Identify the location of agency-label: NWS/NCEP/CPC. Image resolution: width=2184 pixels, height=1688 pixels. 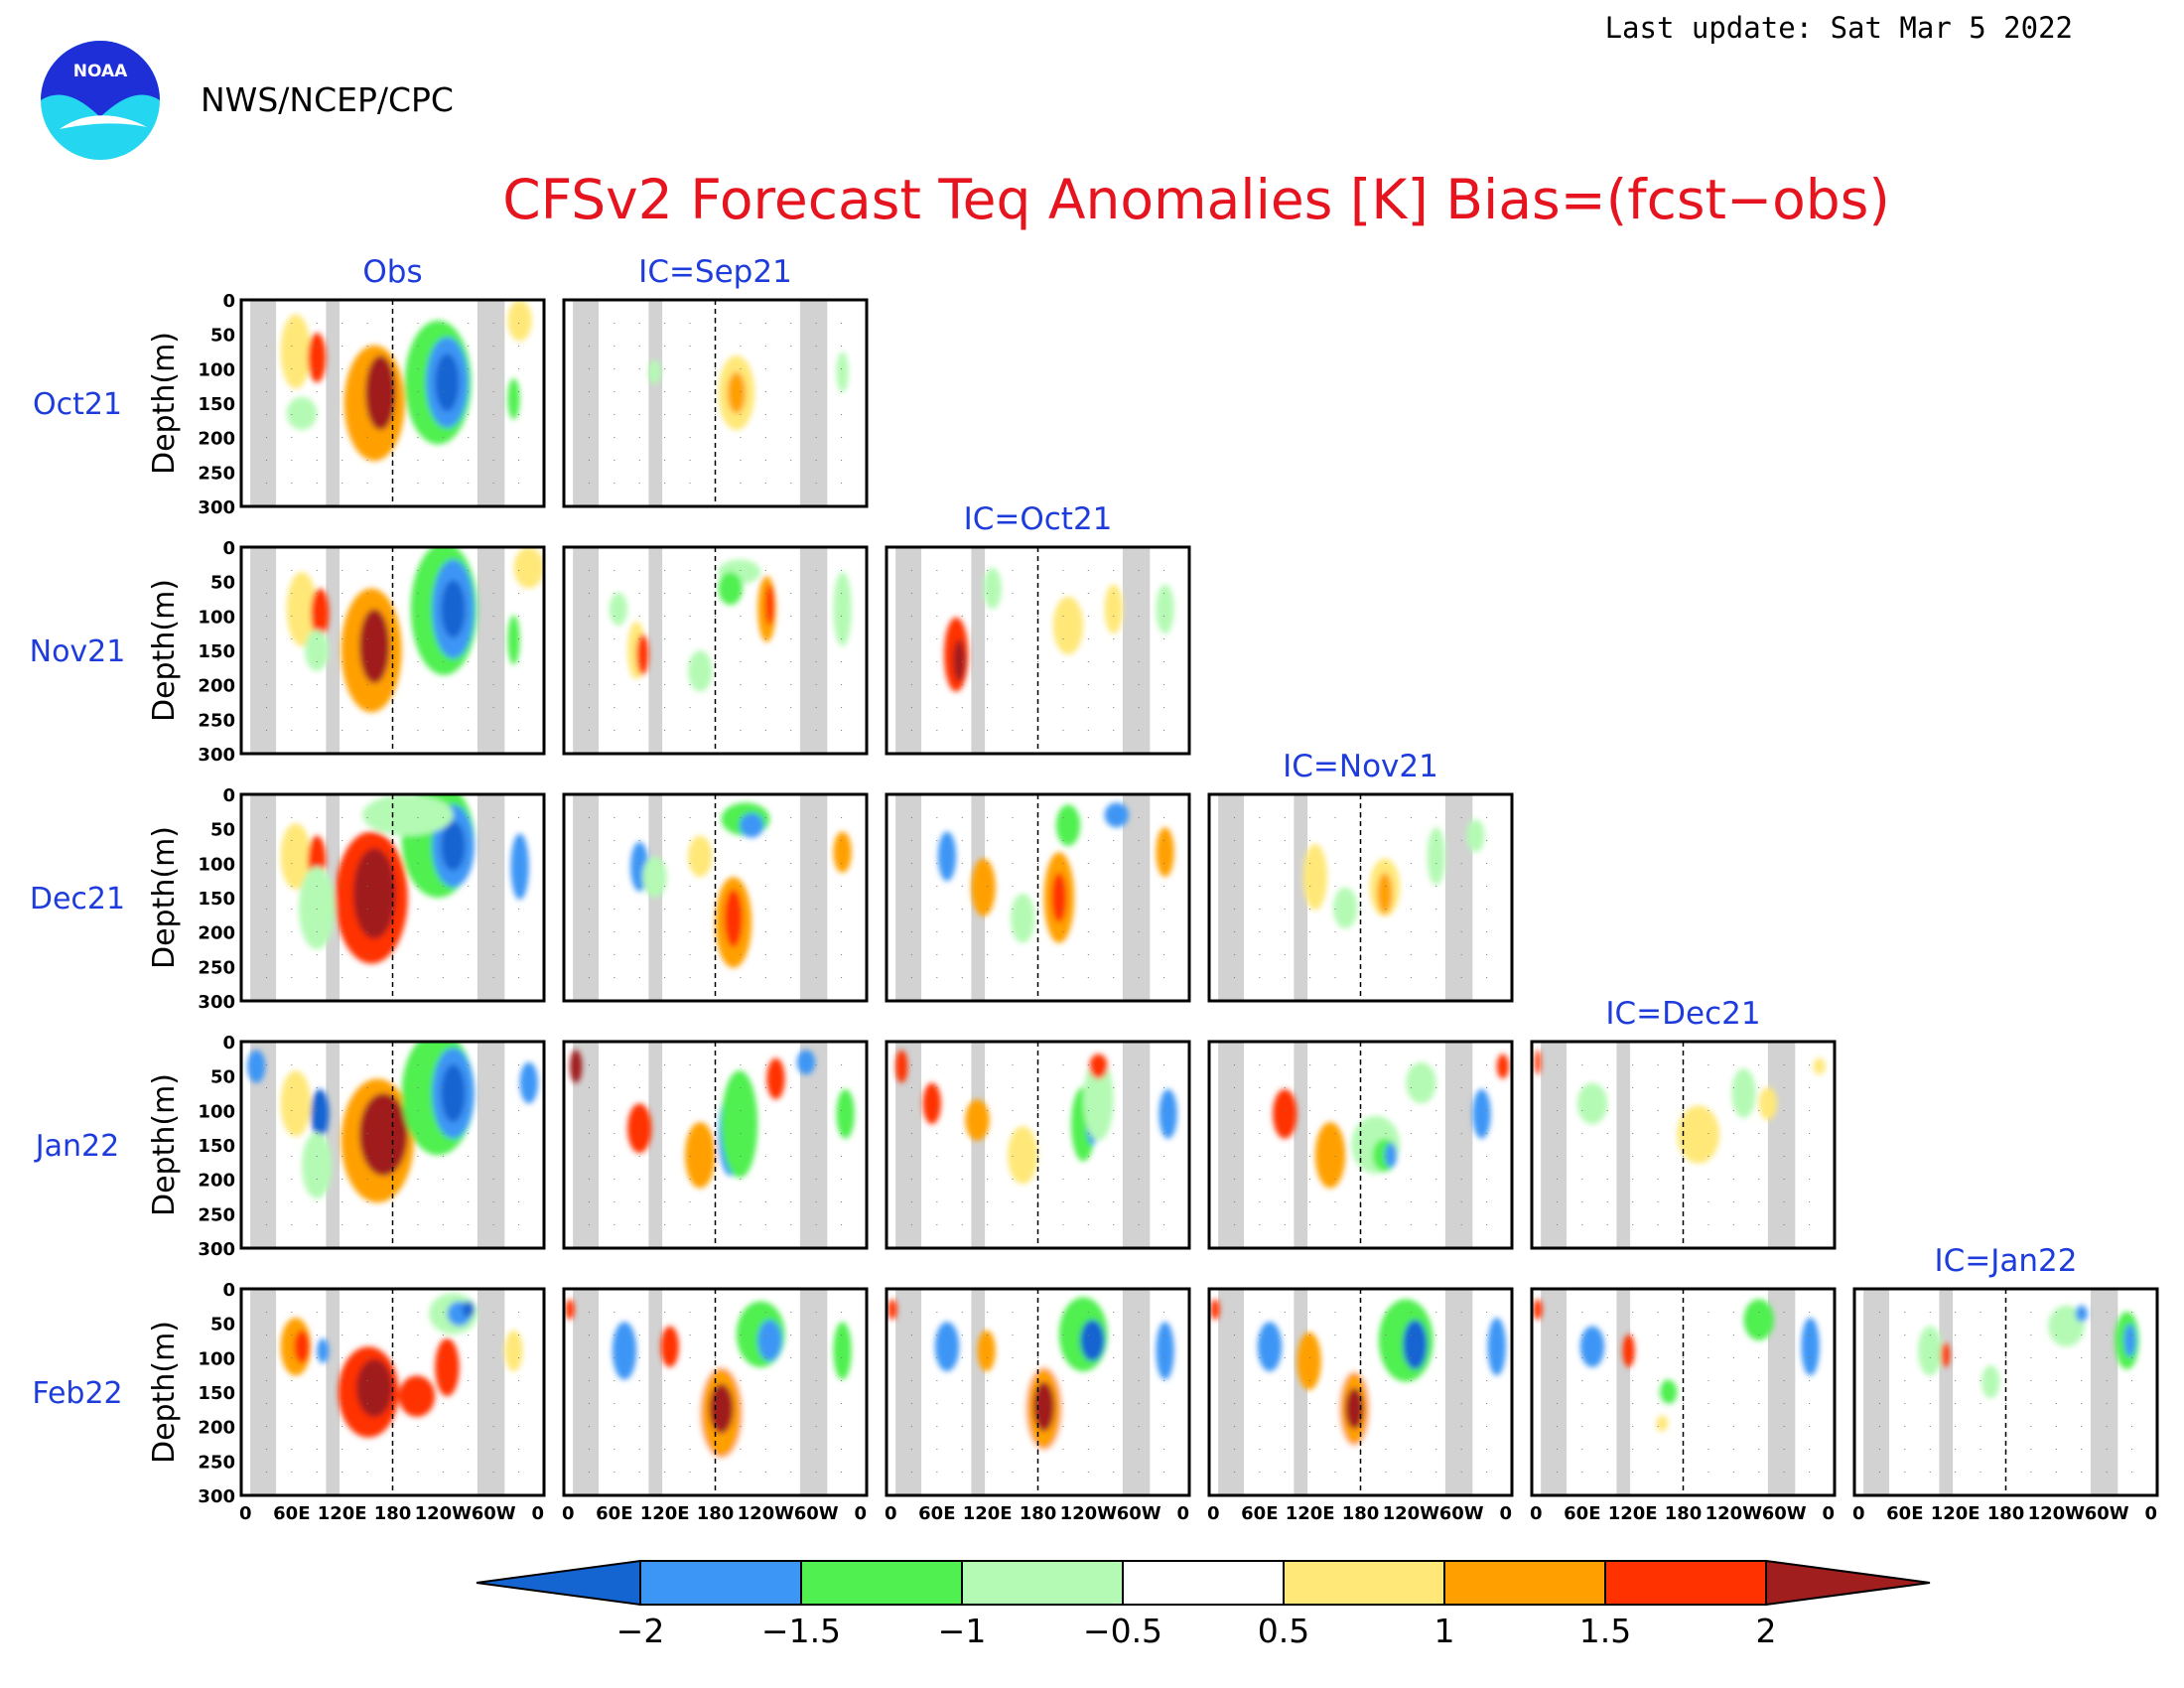
(327, 99).